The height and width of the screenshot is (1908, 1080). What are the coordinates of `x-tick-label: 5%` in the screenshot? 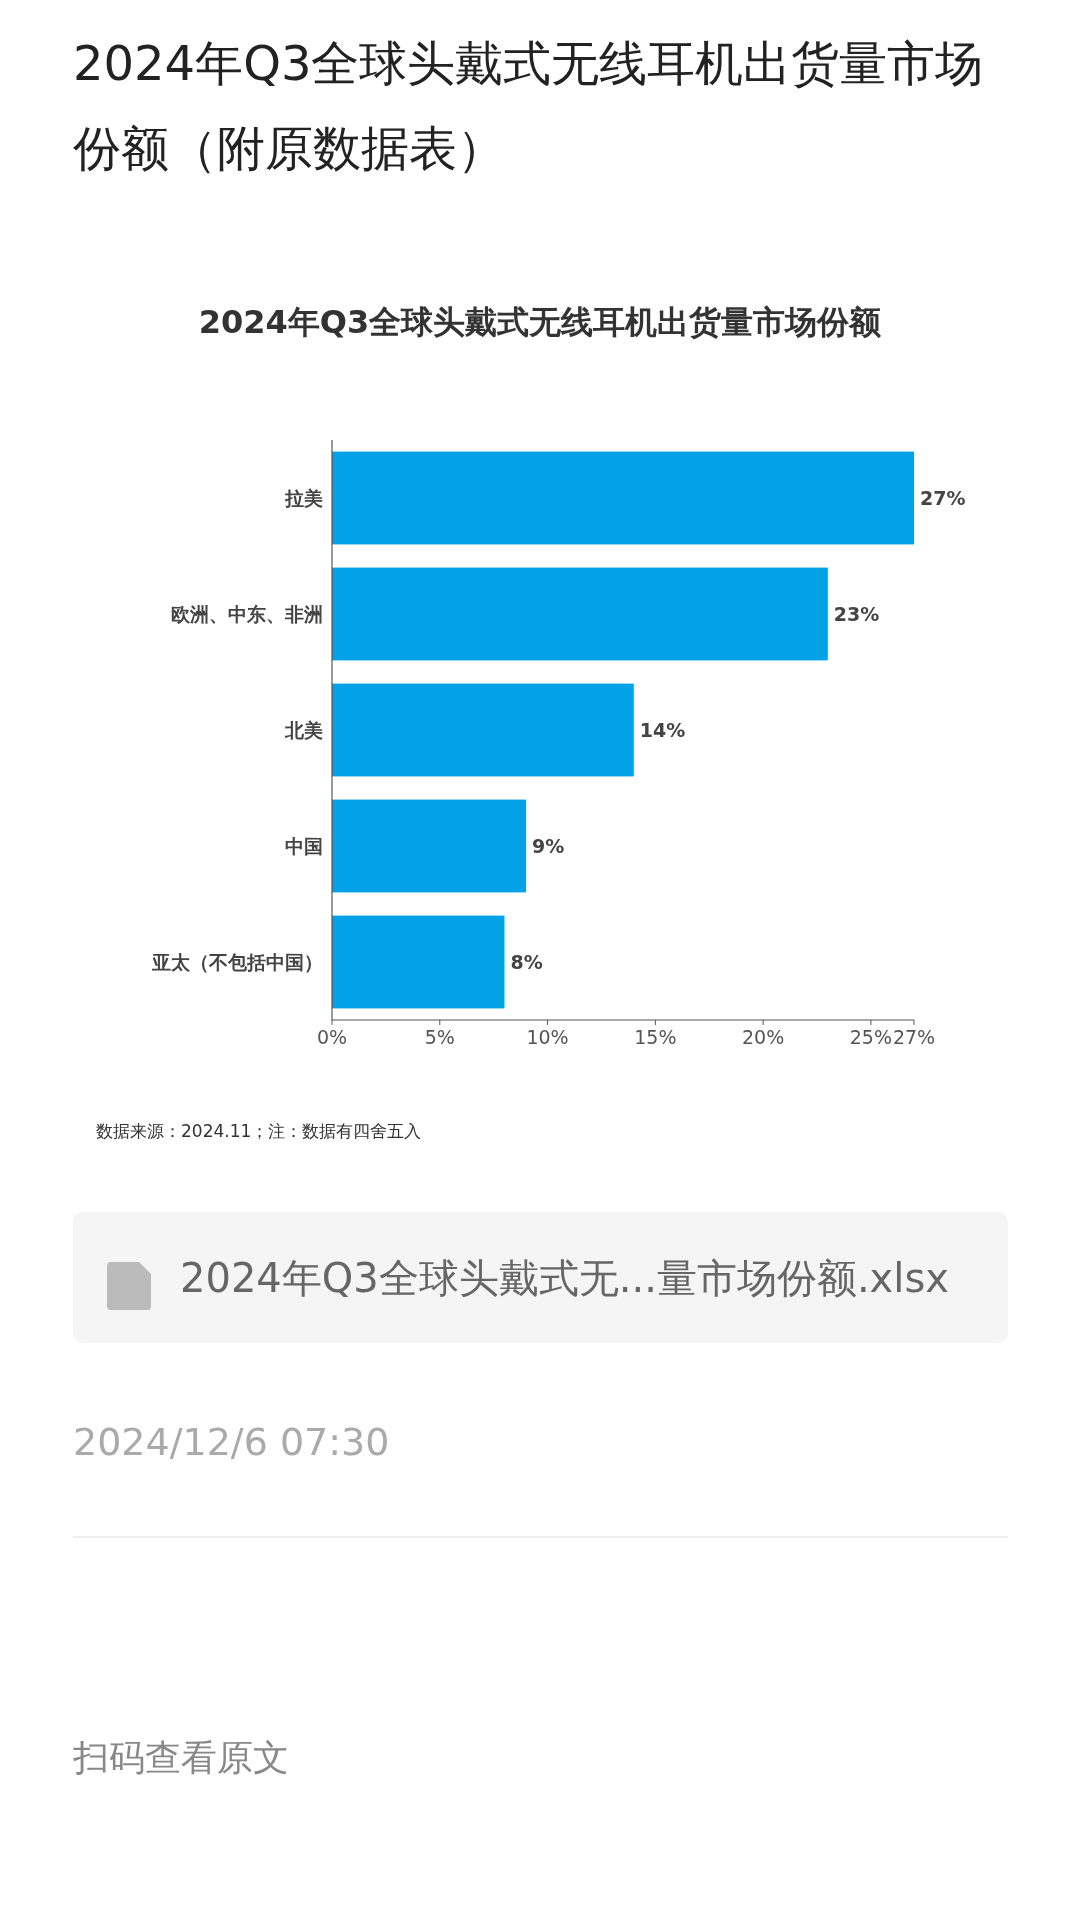 It's located at (439, 1037).